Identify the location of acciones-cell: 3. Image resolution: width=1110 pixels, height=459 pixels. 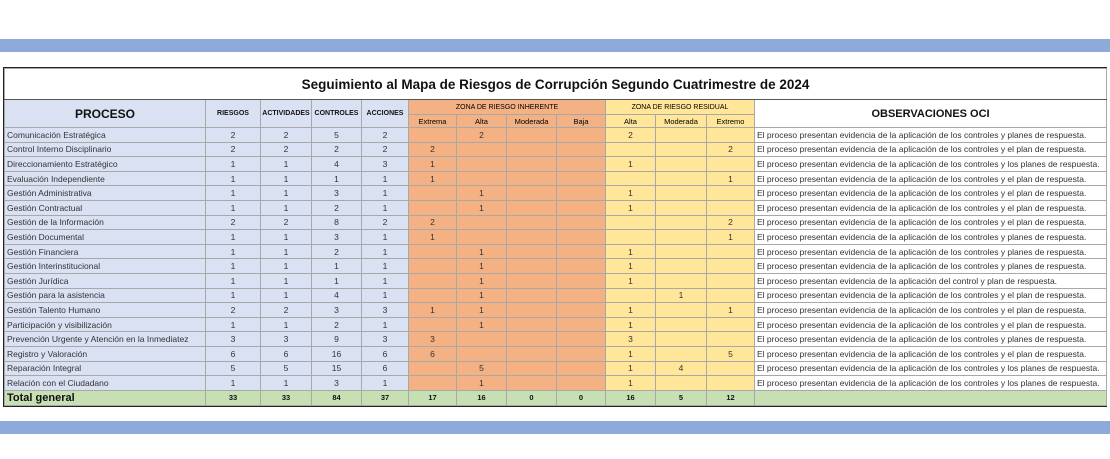
(385, 339).